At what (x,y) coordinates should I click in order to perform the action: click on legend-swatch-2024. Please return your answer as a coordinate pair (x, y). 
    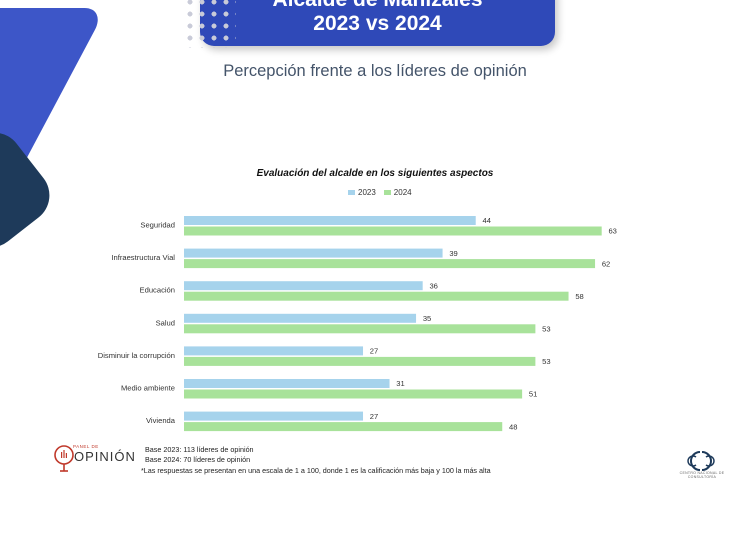
    Looking at the image, I should click on (387, 192).